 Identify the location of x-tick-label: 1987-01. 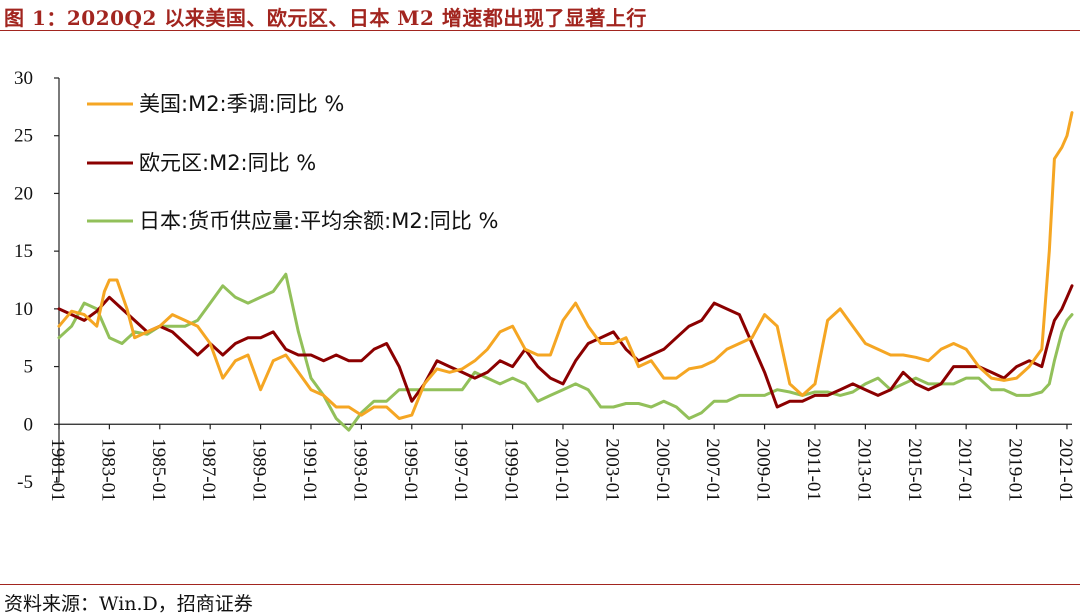
(208, 469).